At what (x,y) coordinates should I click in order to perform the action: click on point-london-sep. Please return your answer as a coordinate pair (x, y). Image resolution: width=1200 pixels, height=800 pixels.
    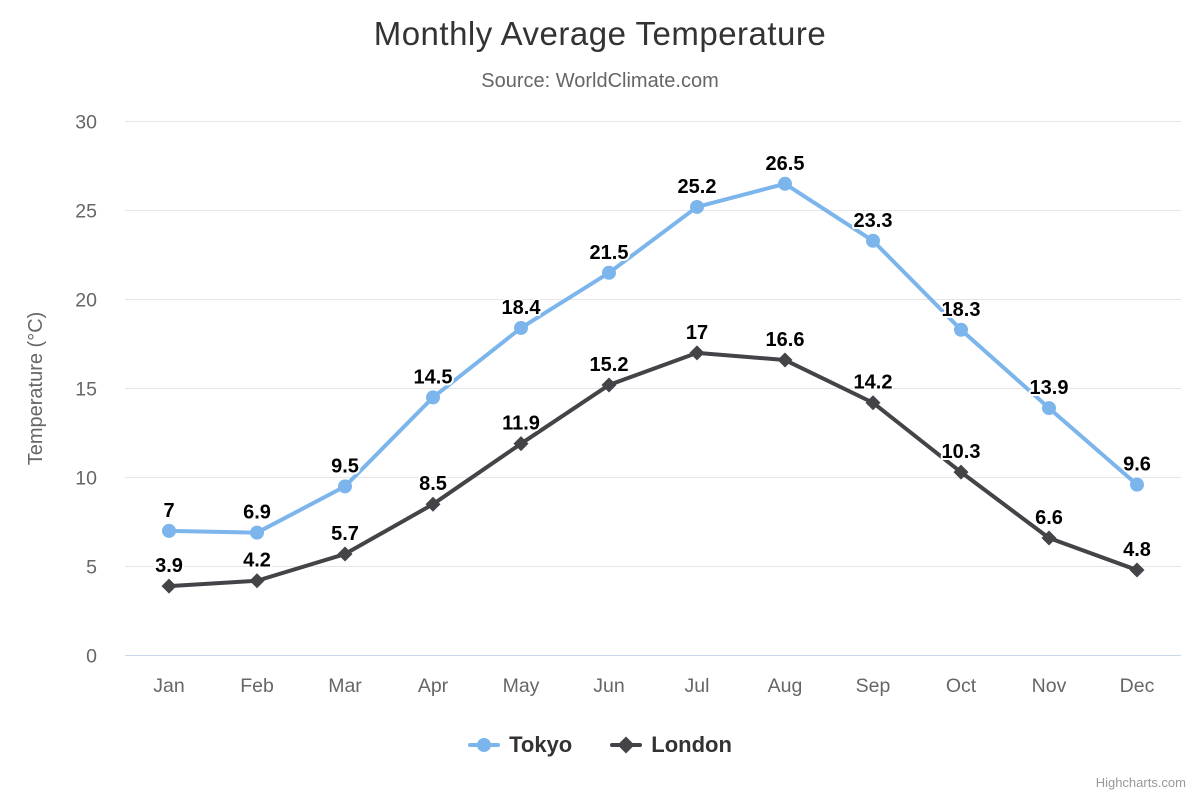
    Looking at the image, I should click on (873, 403).